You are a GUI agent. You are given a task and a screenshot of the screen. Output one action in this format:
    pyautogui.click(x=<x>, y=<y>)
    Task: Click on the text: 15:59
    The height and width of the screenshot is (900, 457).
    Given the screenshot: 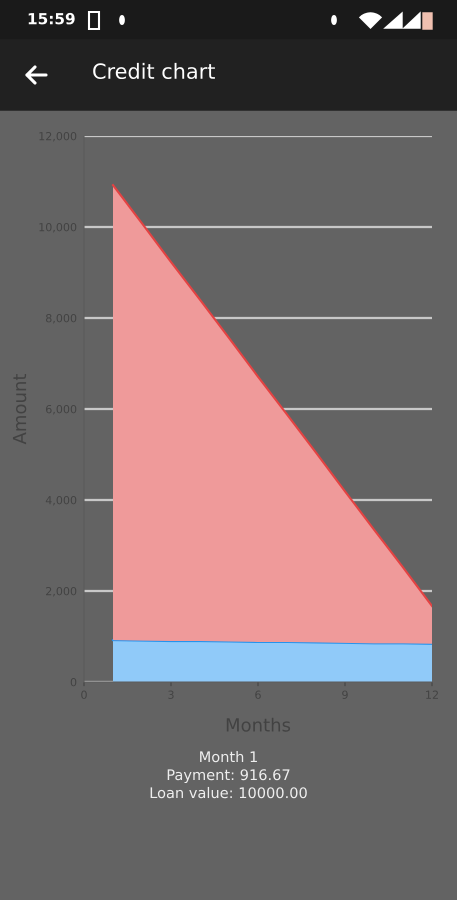 What is the action you would take?
    pyautogui.click(x=51, y=18)
    